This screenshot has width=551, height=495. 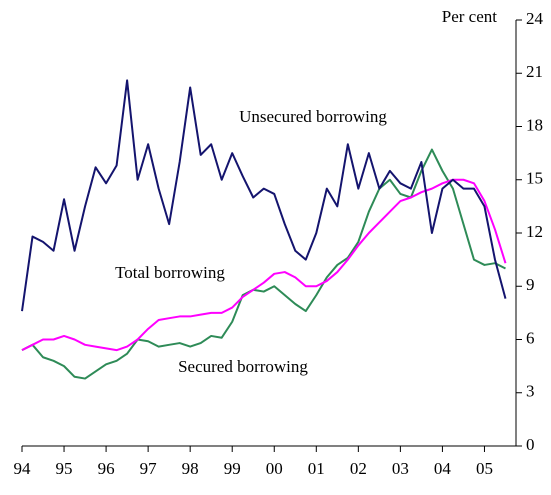 I want to click on x-tick-label: 01, so click(x=316, y=468).